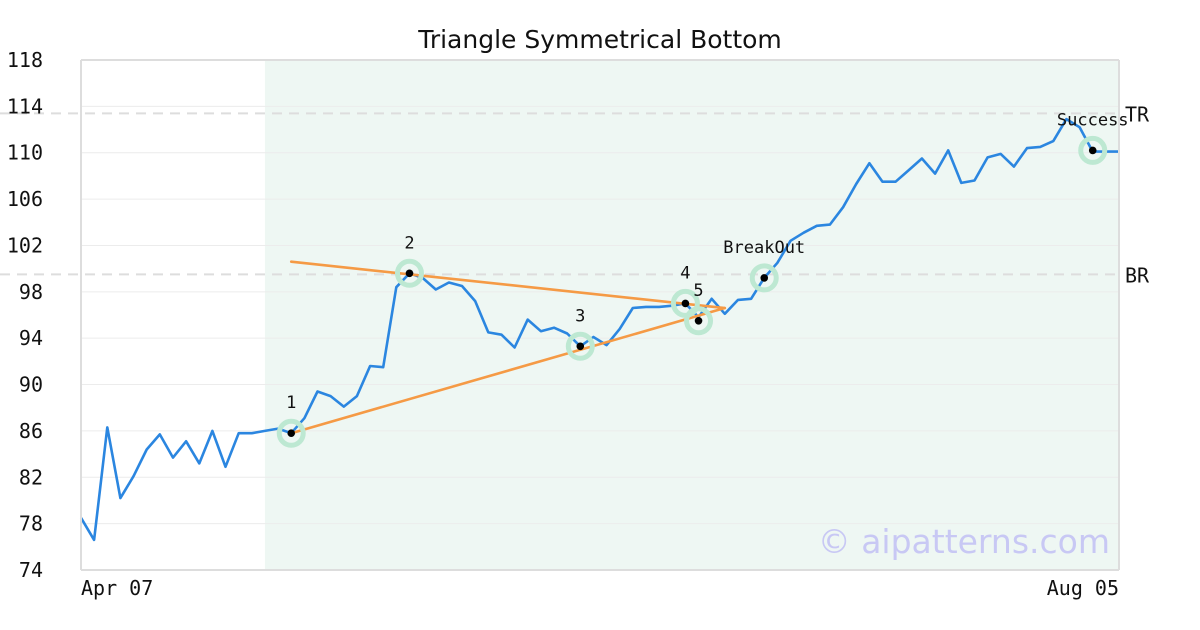 The width and height of the screenshot is (1200, 630). I want to click on point-label: Success, so click(1093, 120).